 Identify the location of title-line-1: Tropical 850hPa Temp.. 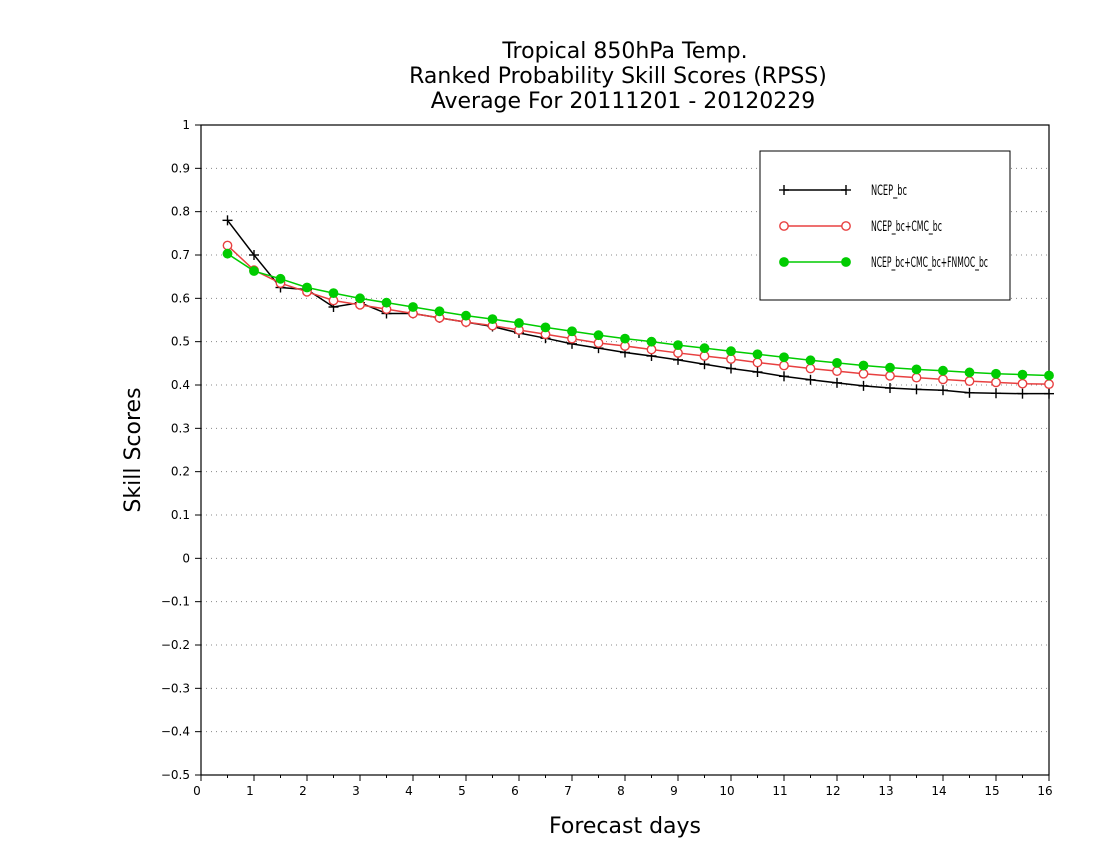
(624, 51).